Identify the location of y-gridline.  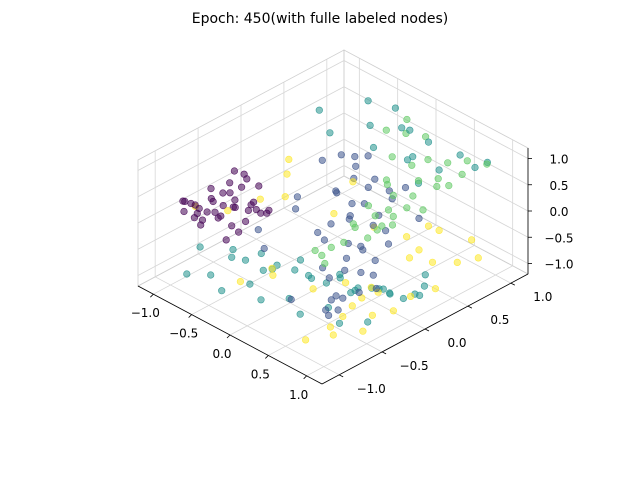
(419, 234).